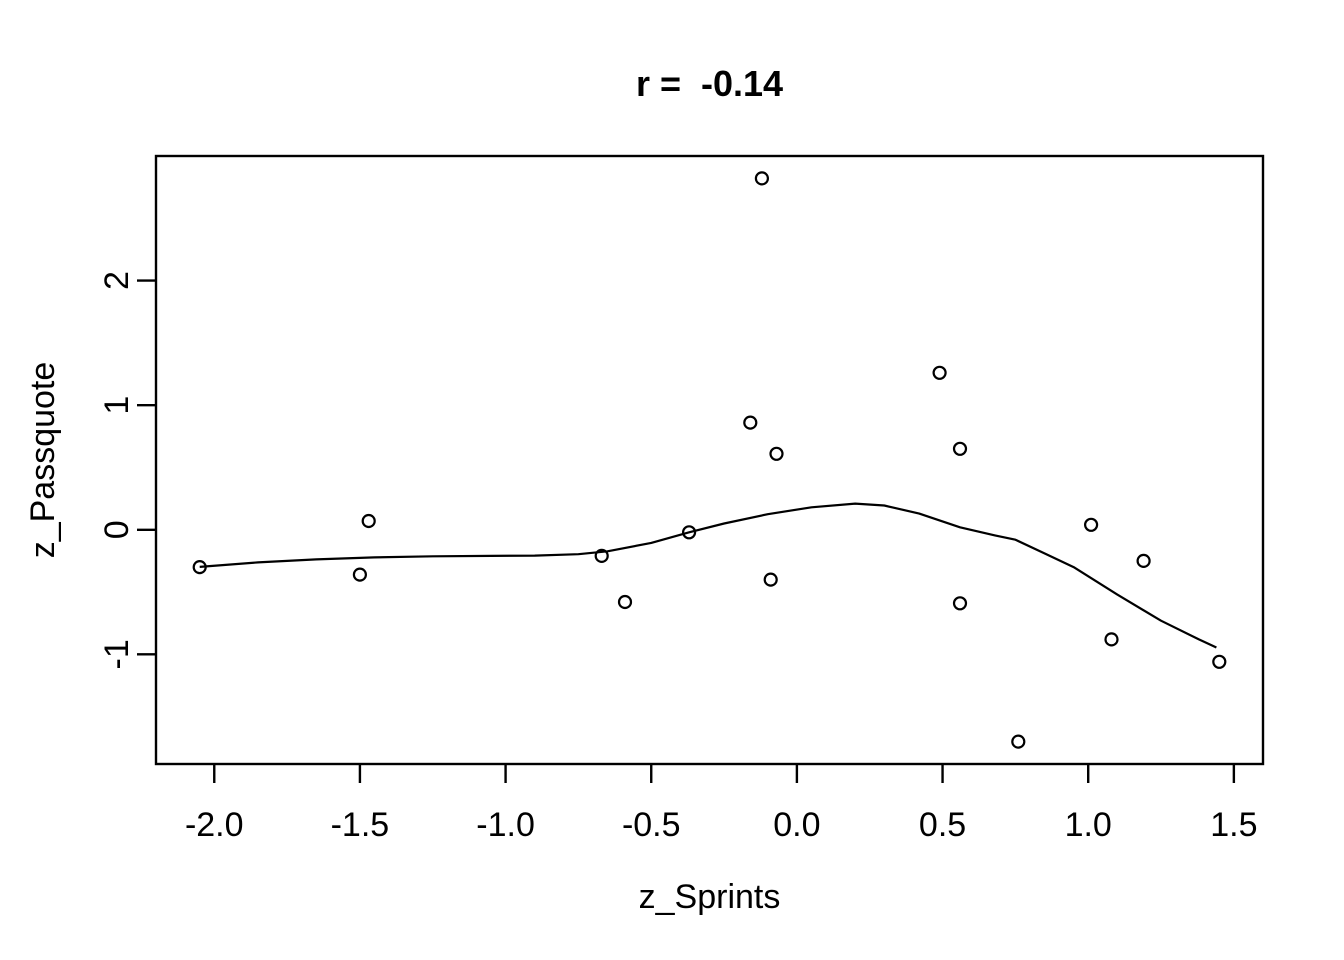 This screenshot has width=1344, height=960. I want to click on smooth-line-path, so click(708, 575).